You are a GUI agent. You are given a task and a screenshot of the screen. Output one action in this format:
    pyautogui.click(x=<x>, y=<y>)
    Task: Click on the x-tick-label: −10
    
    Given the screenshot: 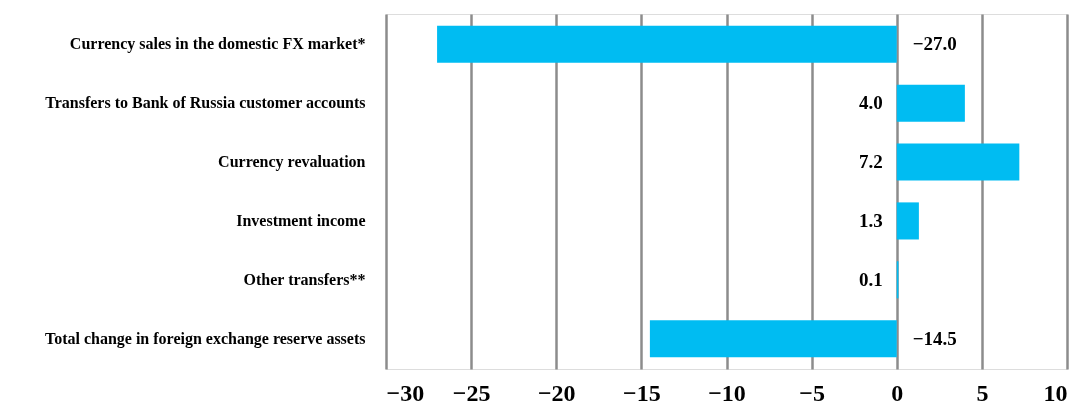 What is the action you would take?
    pyautogui.click(x=727, y=392)
    